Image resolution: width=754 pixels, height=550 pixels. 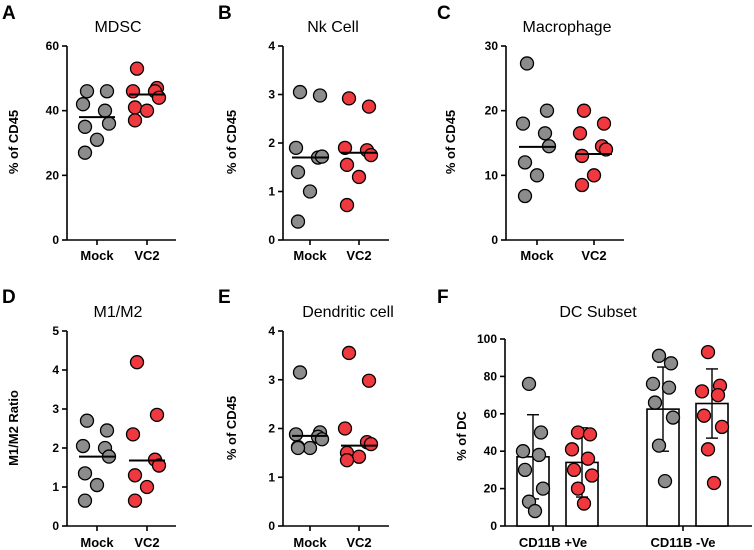 I want to click on y-tick-label: 3, so click(x=55, y=409).